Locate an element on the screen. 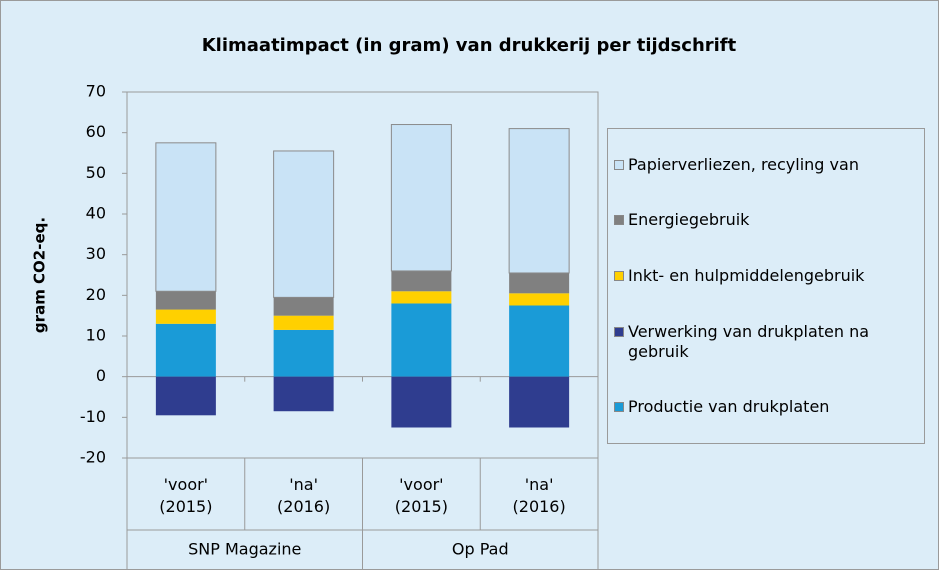  legend-item: Verwerking van drukplaten na gebruik is located at coordinates (766, 342).